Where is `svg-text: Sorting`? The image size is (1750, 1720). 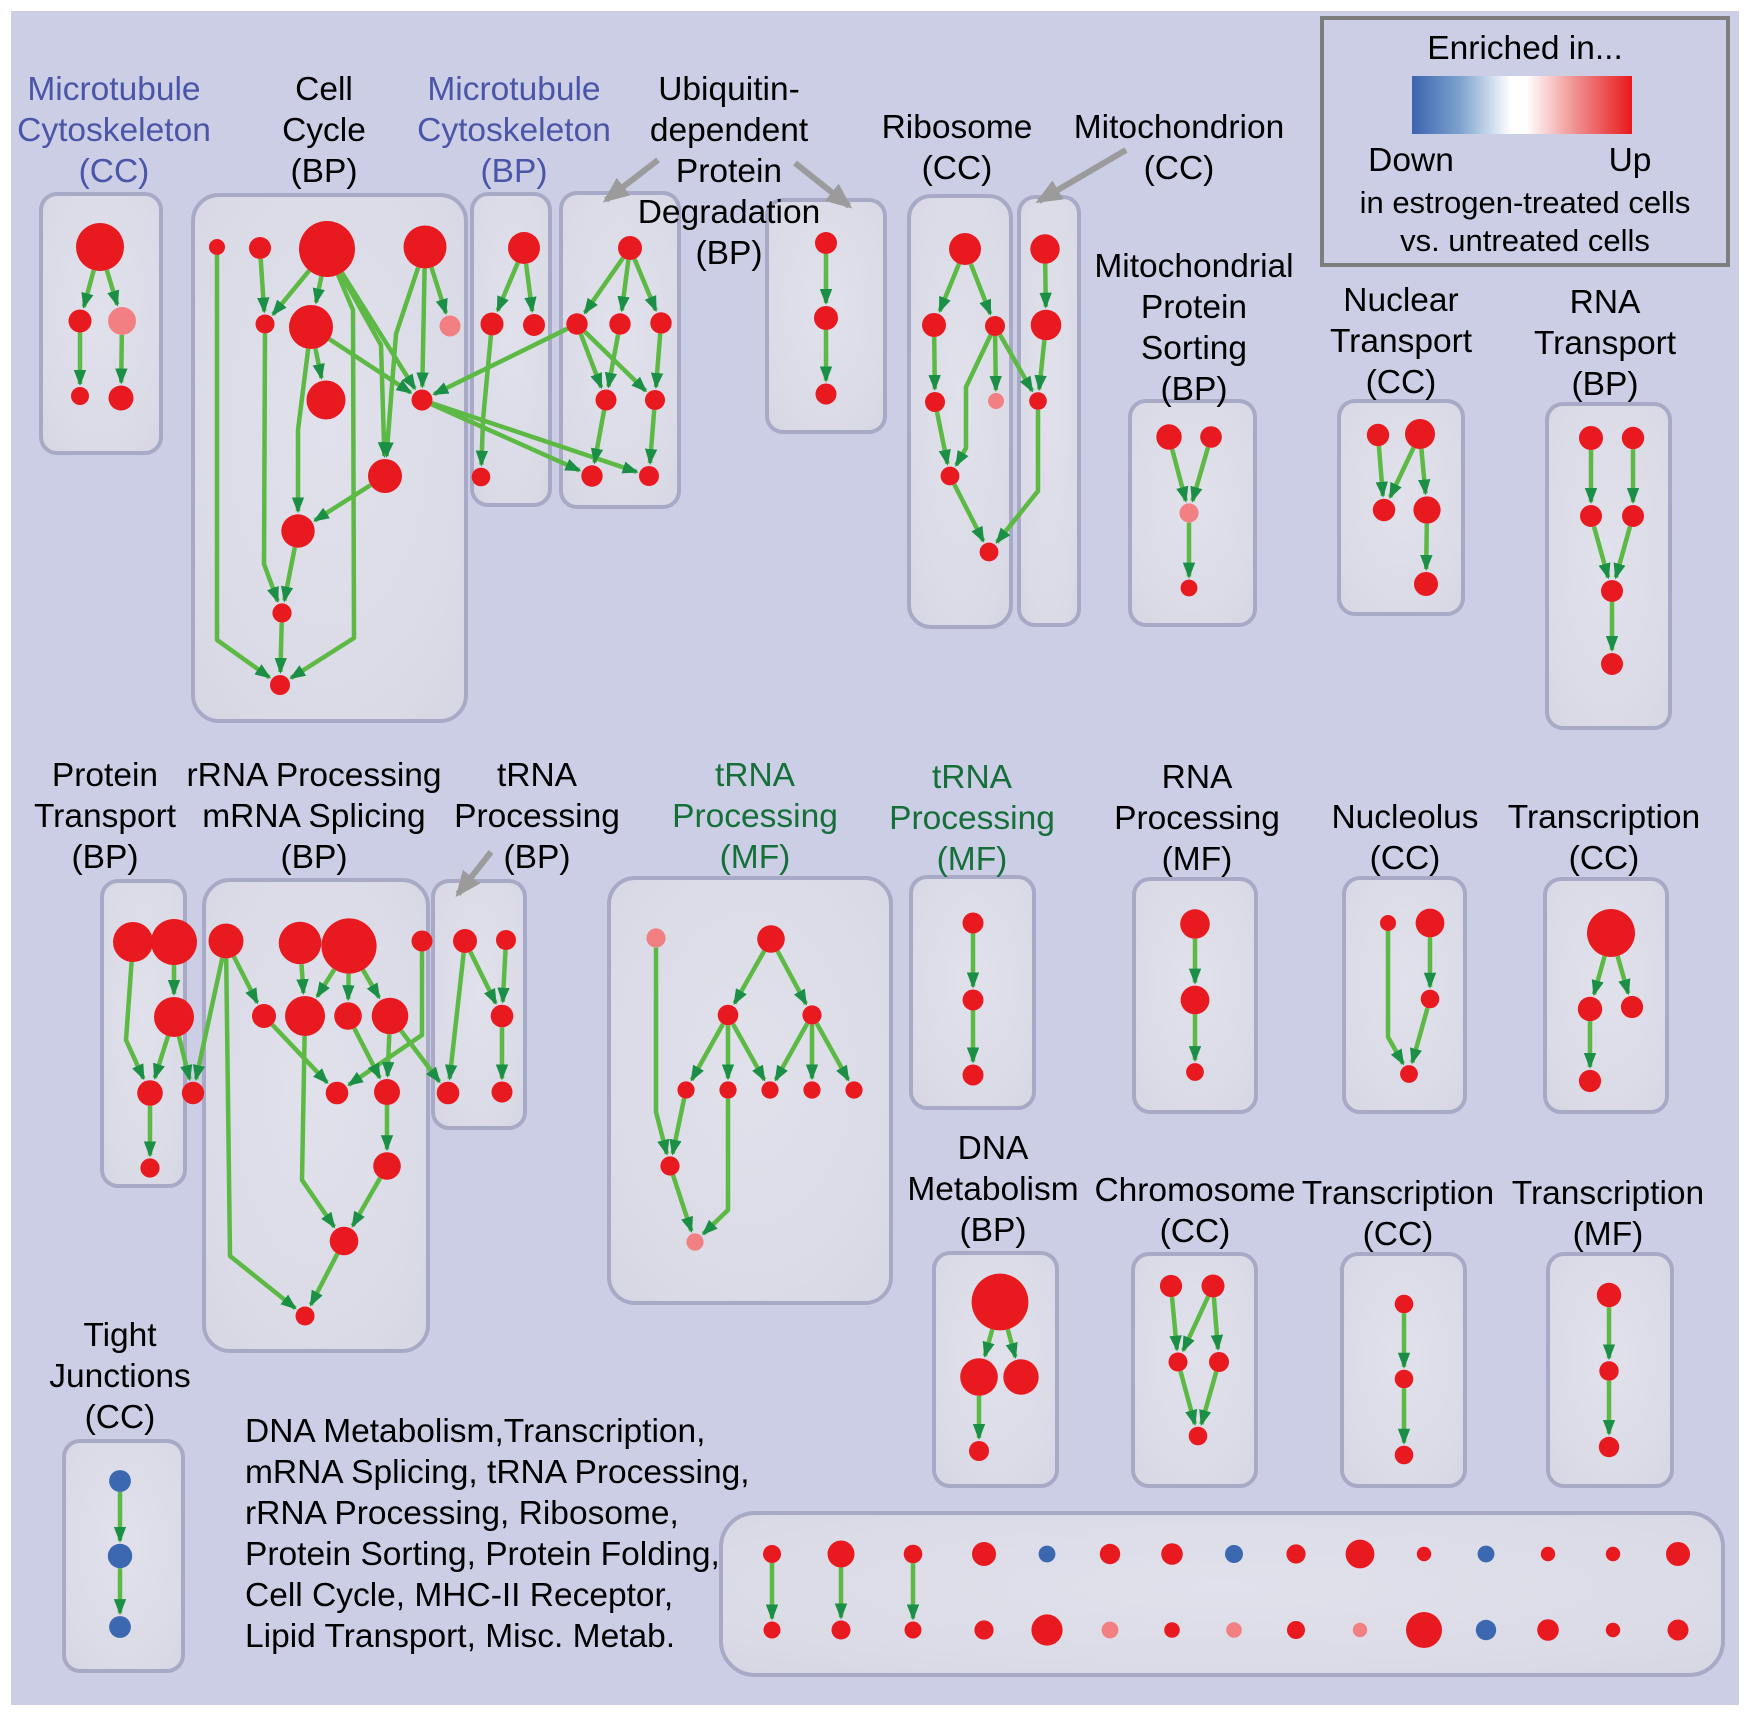
svg-text: Sorting is located at coordinates (1194, 348).